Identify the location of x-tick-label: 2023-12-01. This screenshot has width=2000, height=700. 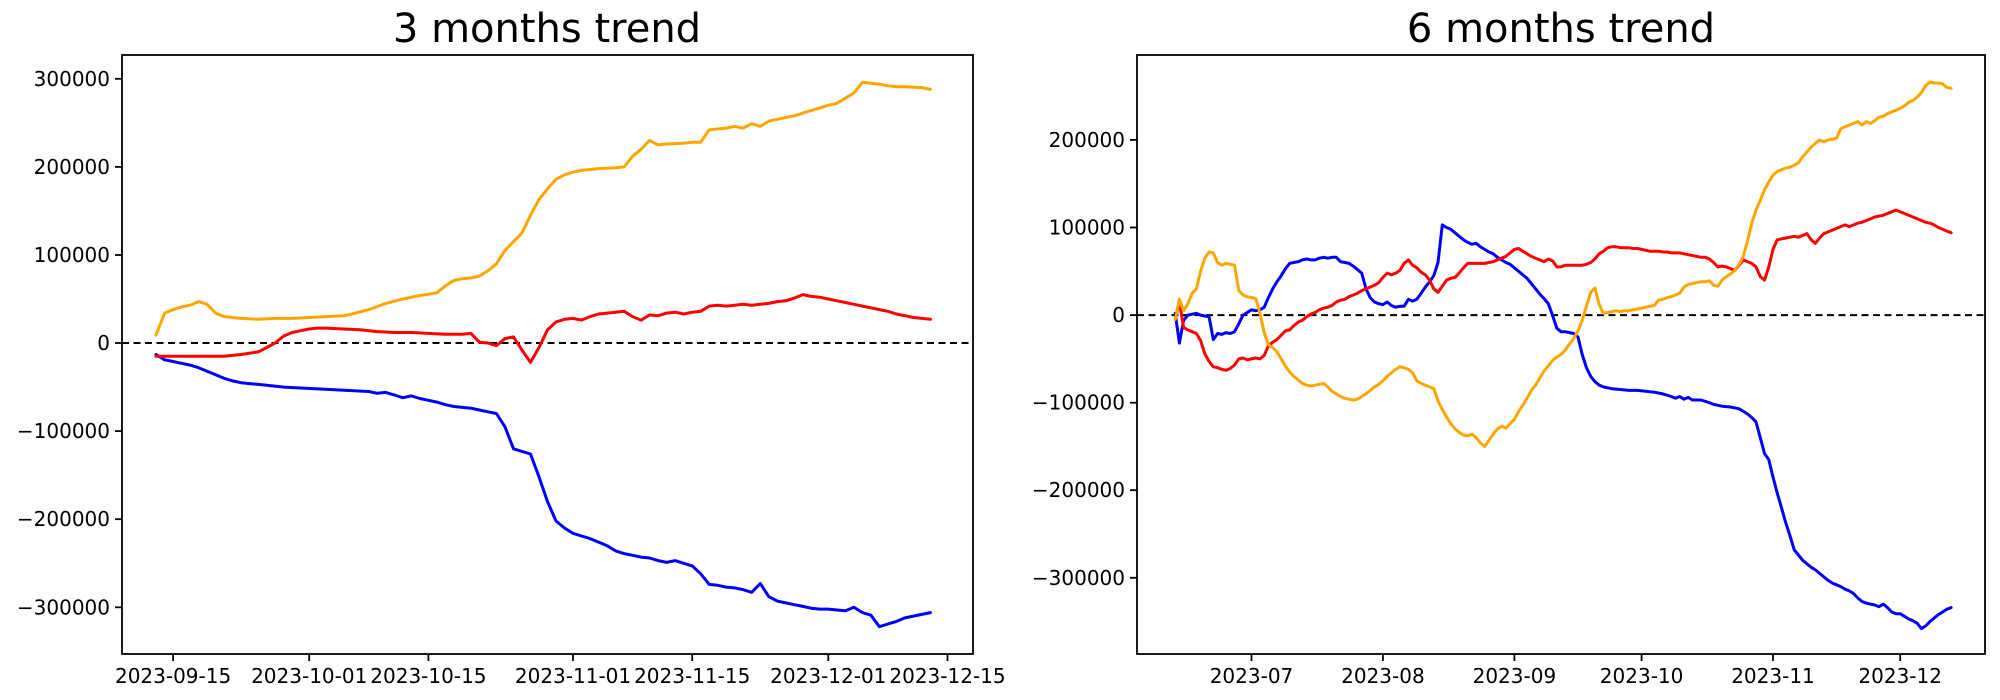
(828, 676).